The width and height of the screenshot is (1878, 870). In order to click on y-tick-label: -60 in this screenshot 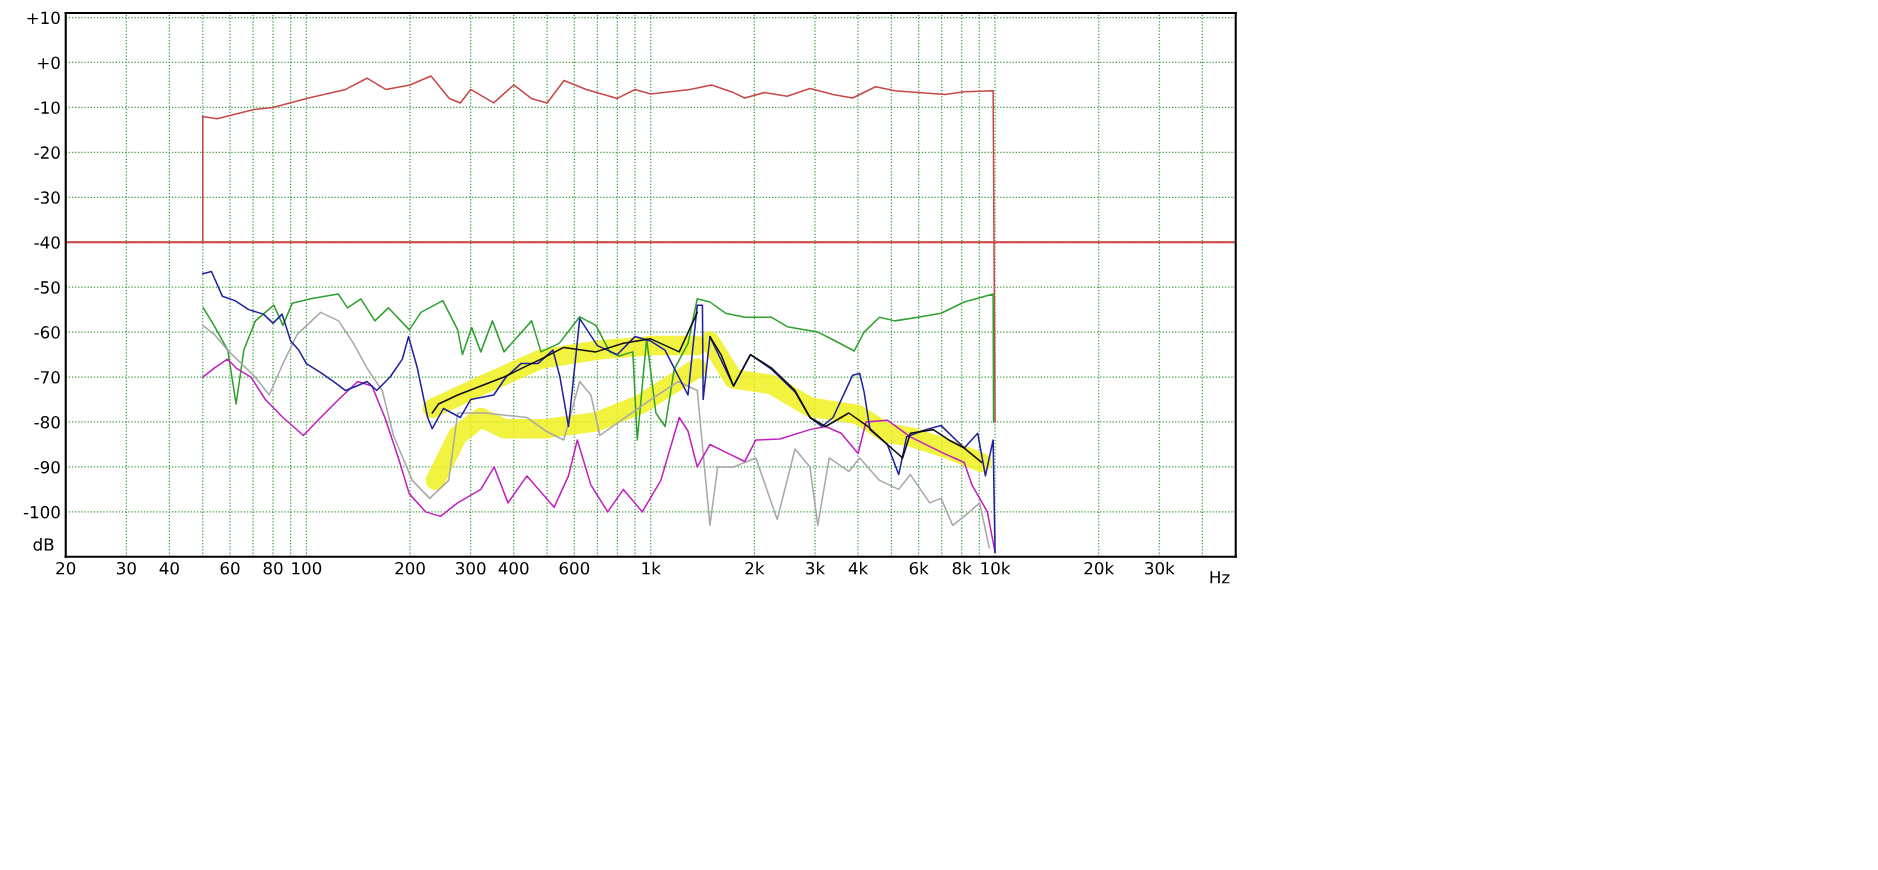, I will do `click(47, 332)`.